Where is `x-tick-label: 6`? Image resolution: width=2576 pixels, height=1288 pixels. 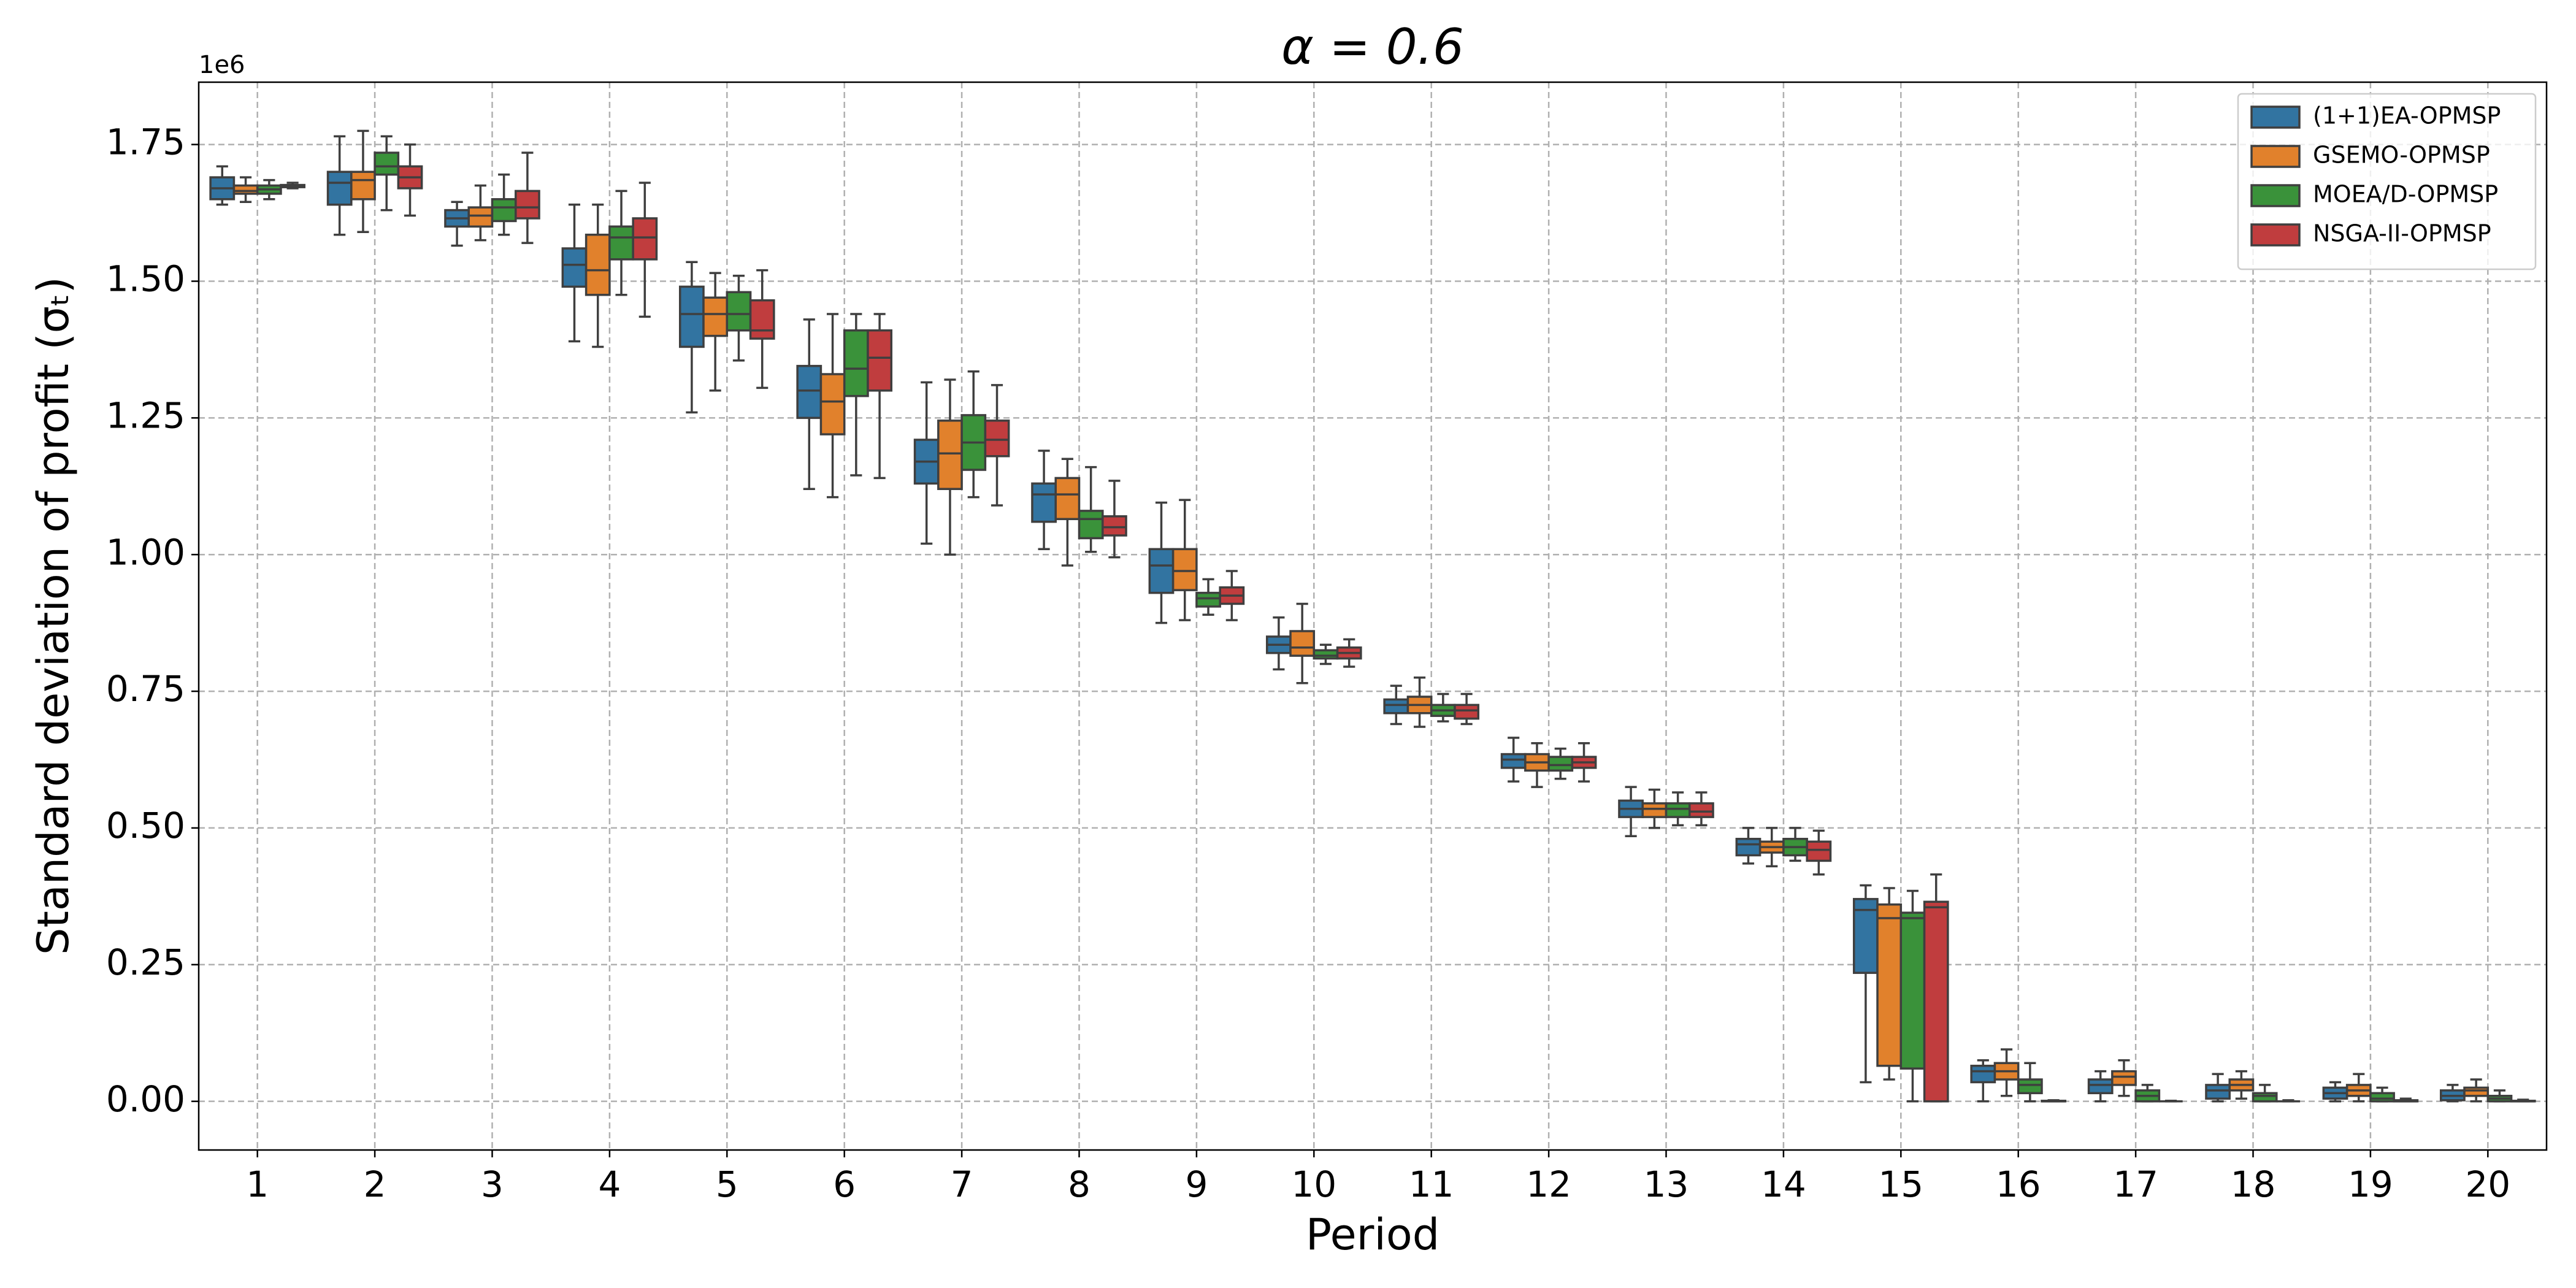
x-tick-label: 6 is located at coordinates (844, 1184).